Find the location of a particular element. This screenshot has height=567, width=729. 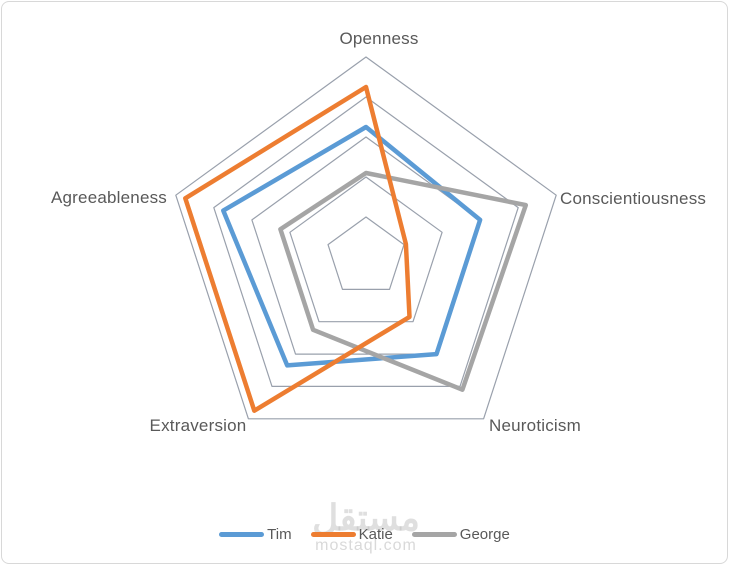

axis-label-openness: Openness is located at coordinates (379, 38).